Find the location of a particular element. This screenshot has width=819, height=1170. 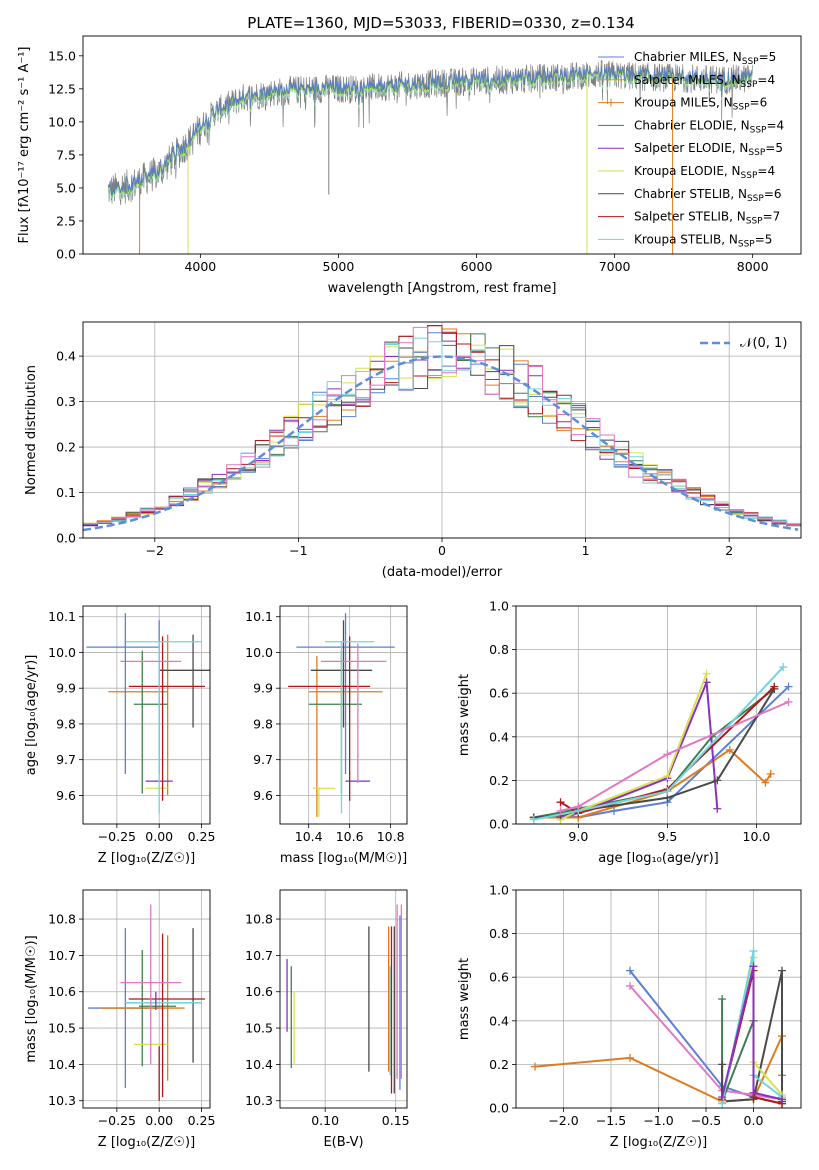

age_vs_Z-ytick-label: 10.1 is located at coordinates (62, 616).